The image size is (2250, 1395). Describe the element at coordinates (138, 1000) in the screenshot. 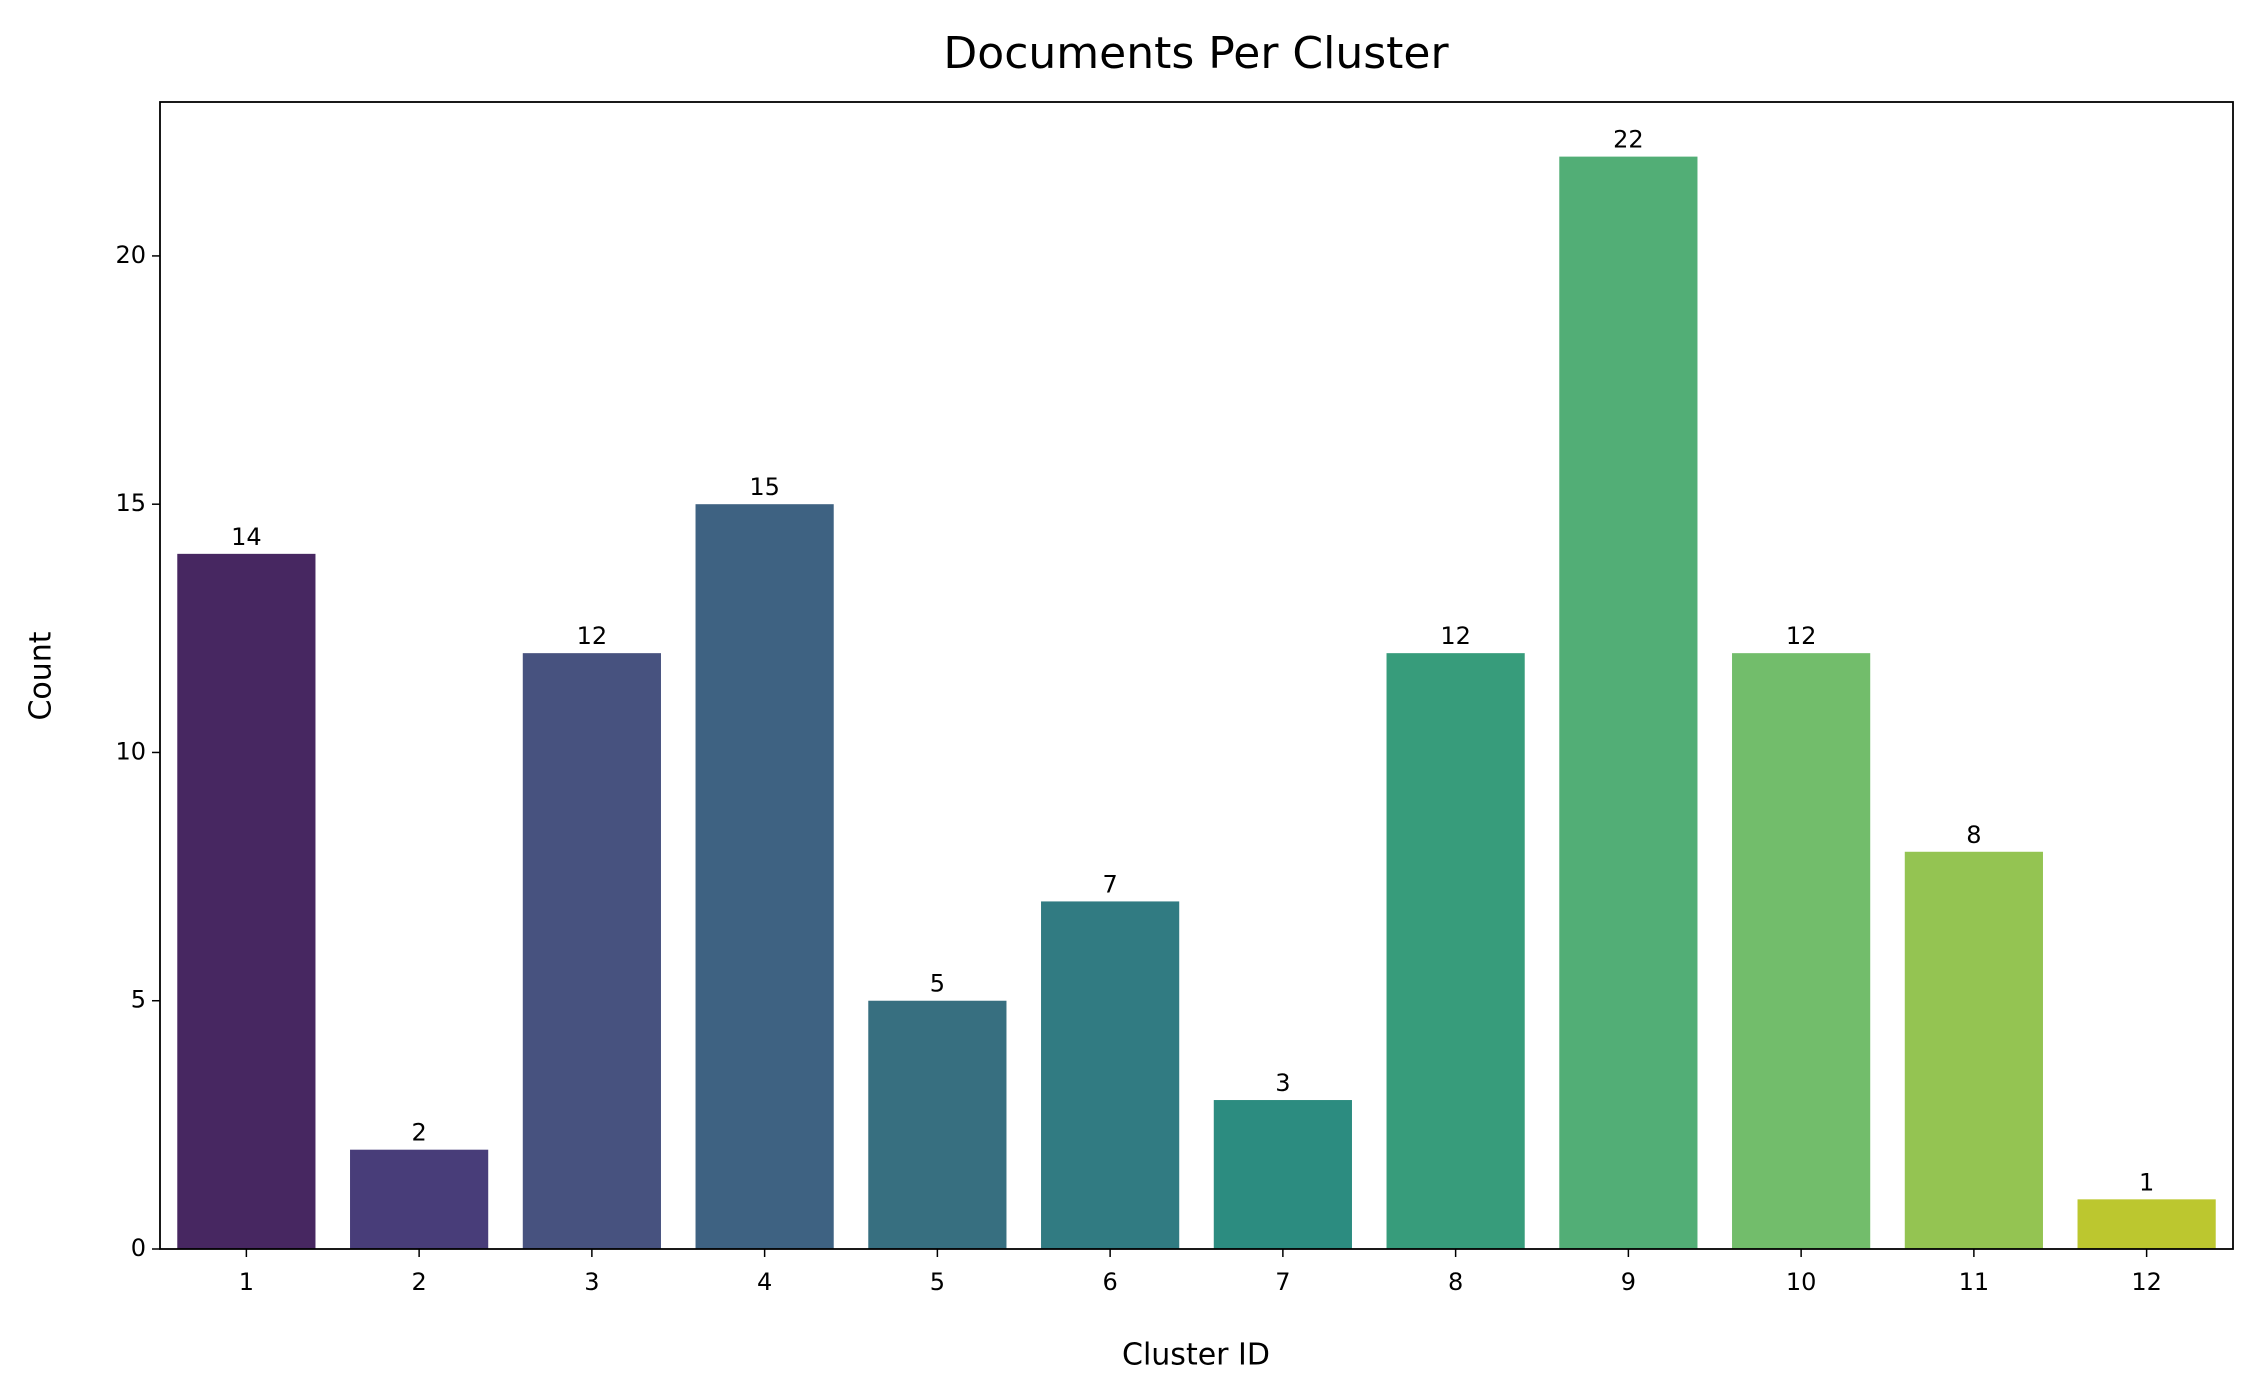

I see `y-tick-label: 5` at that location.